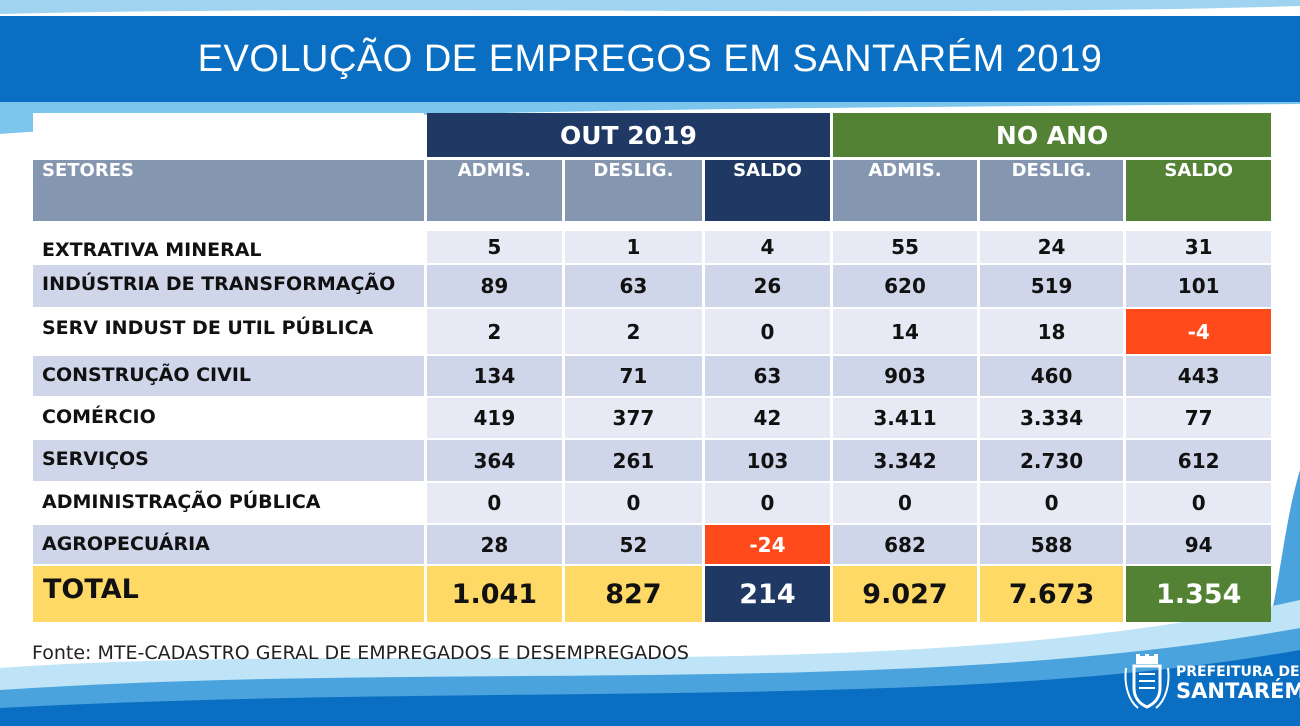  Describe the element at coordinates (633, 543) in the screenshot. I see `cell-out-deslig: 52` at that location.